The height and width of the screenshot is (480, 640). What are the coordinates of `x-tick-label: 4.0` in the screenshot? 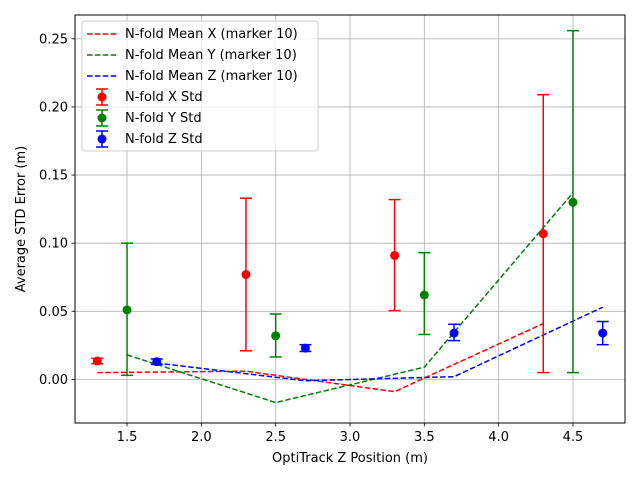 It's located at (498, 437).